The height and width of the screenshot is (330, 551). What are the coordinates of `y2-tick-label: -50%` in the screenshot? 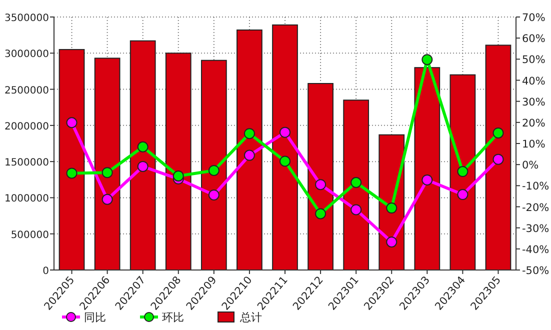 It's located at (536, 271).